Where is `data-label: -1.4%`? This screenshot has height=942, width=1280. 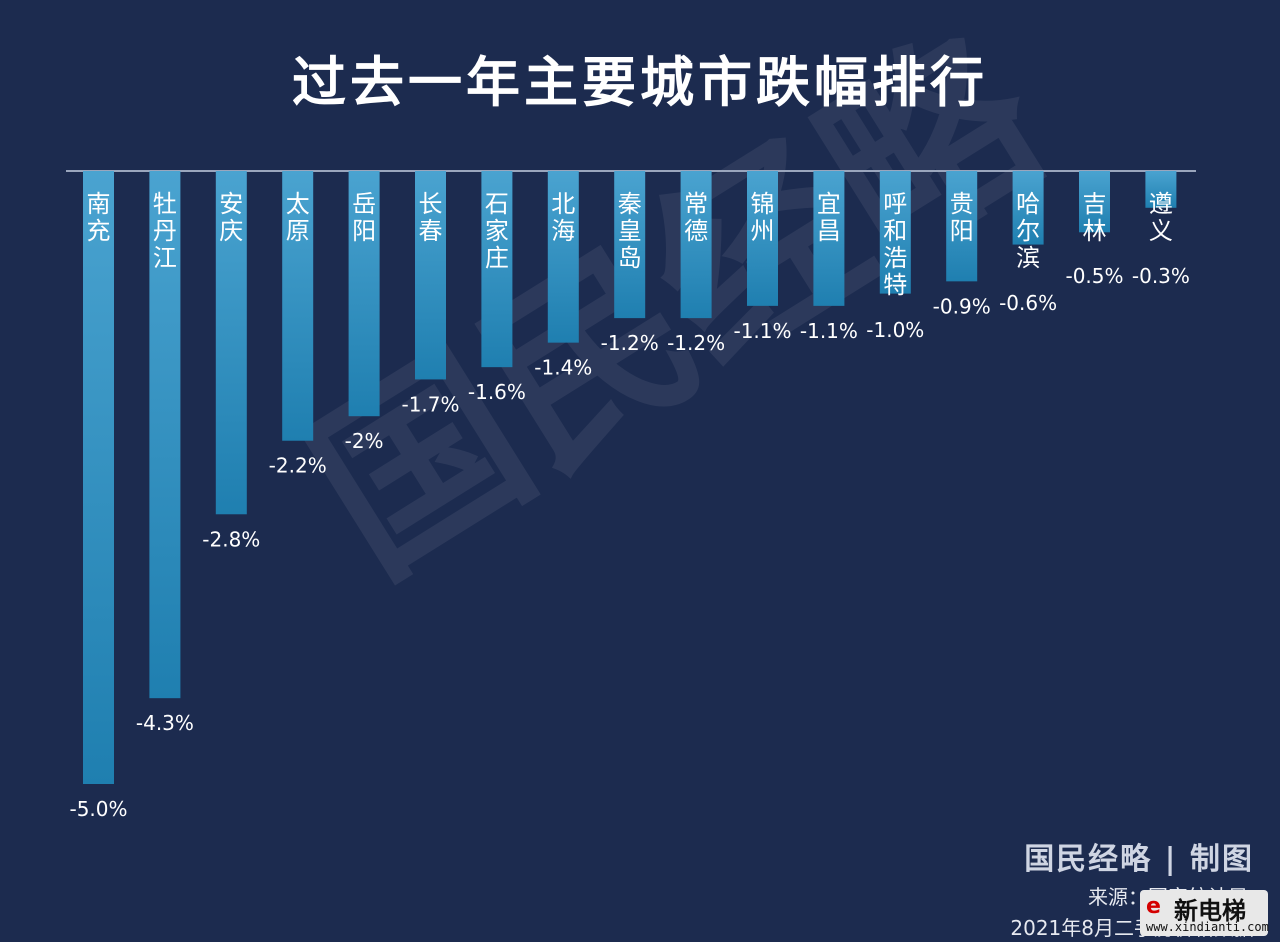 data-label: -1.4% is located at coordinates (563, 368).